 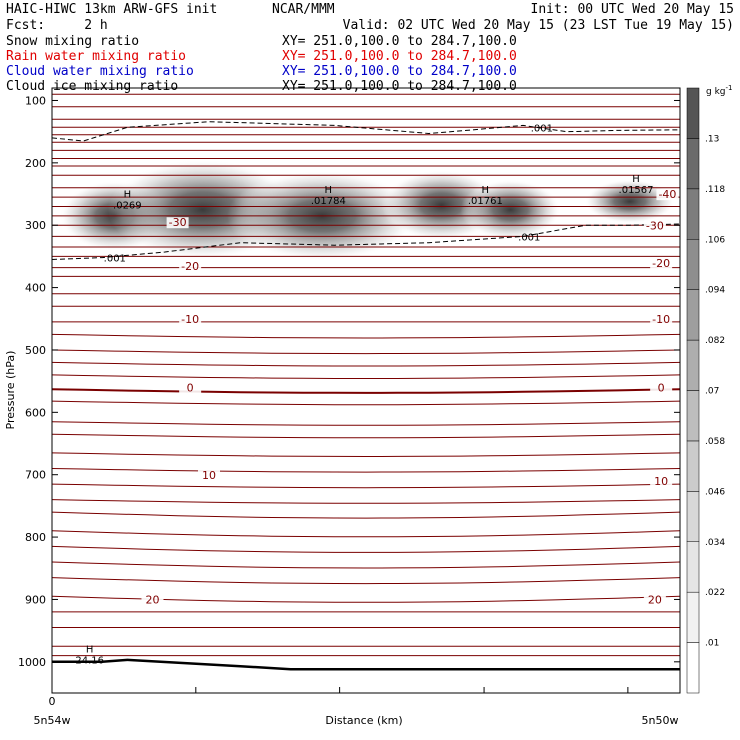 What do you see at coordinates (328, 201) in the screenshot?
I see `maximum-value: .01784` at bounding box center [328, 201].